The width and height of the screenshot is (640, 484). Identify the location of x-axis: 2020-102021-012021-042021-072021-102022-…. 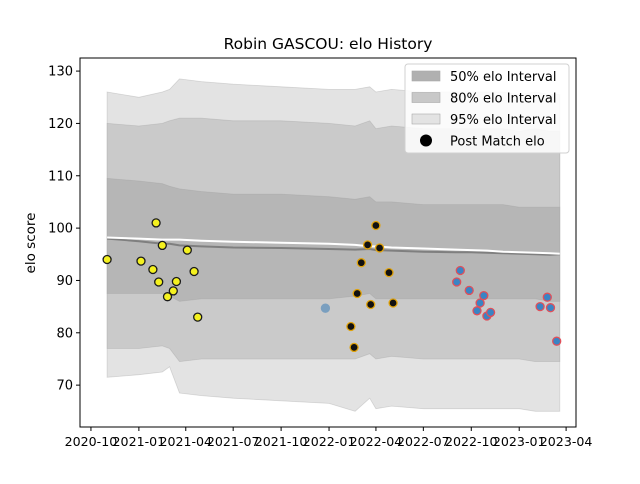
(329, 438).